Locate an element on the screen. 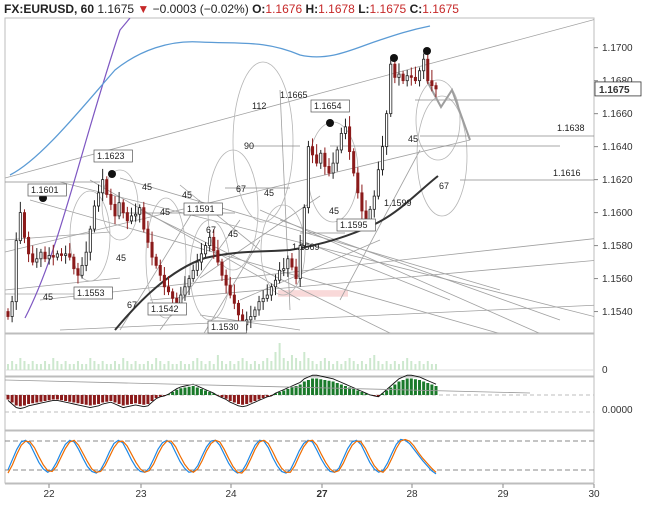 The height and width of the screenshot is (512, 657). annotation-box is located at coordinates (330, 106).